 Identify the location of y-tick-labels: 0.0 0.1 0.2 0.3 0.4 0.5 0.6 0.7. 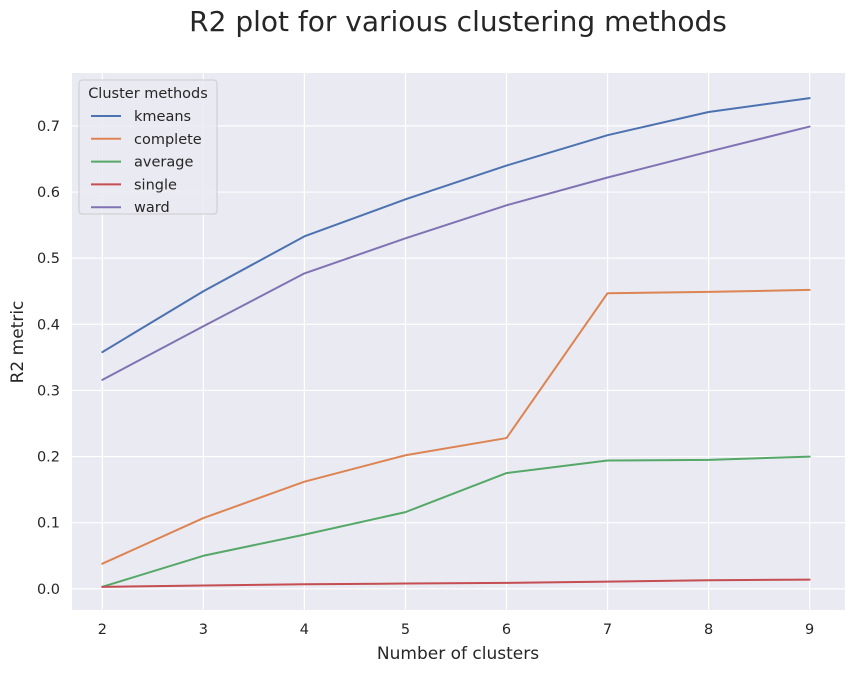
(48, 358).